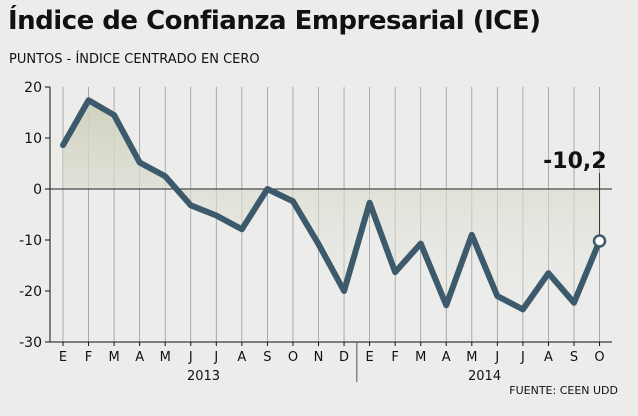  What do you see at coordinates (37, 190) in the screenshot?
I see `y-tick-label: 0` at bounding box center [37, 190].